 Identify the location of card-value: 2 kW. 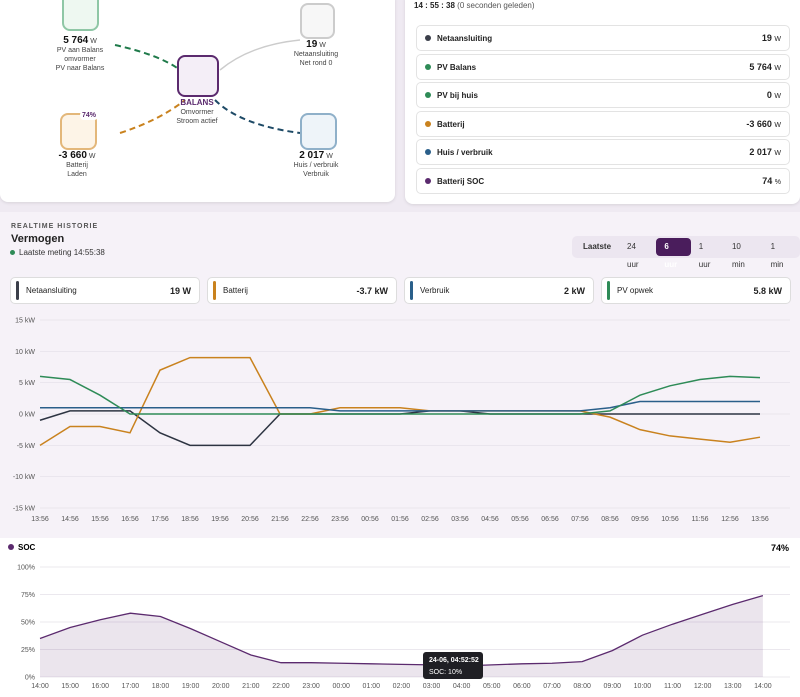
(574, 290).